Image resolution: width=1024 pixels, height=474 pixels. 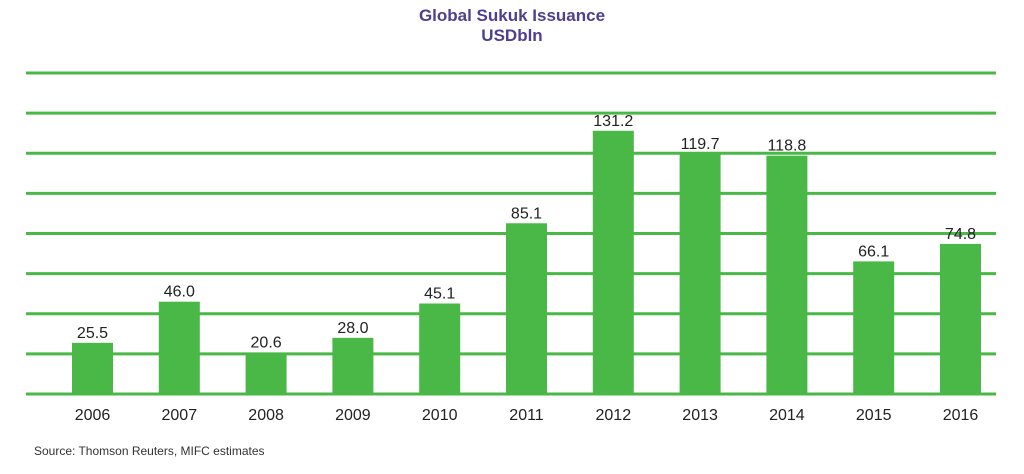 What do you see at coordinates (440, 415) in the screenshot?
I see `x-tick-label-2010: 2010` at bounding box center [440, 415].